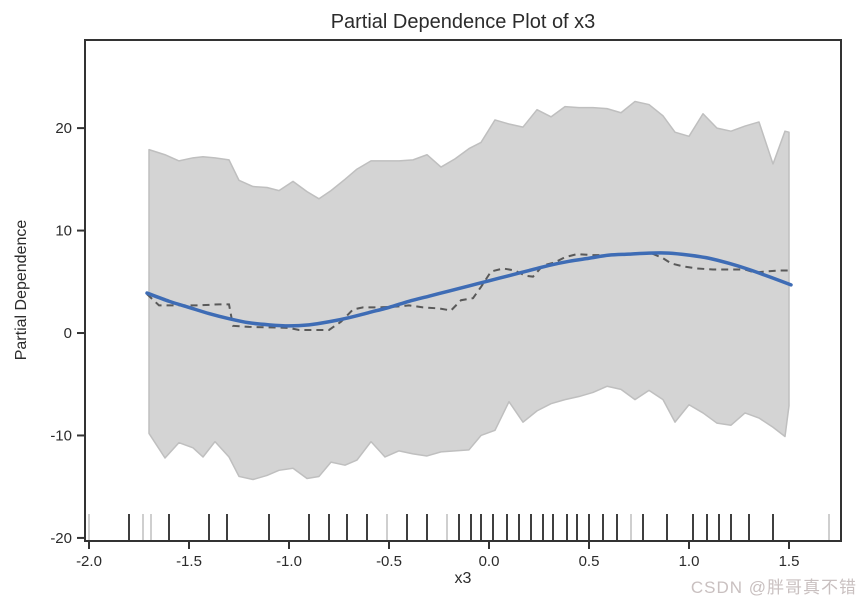  I want to click on x-tick-label: -0.5, so click(389, 561).